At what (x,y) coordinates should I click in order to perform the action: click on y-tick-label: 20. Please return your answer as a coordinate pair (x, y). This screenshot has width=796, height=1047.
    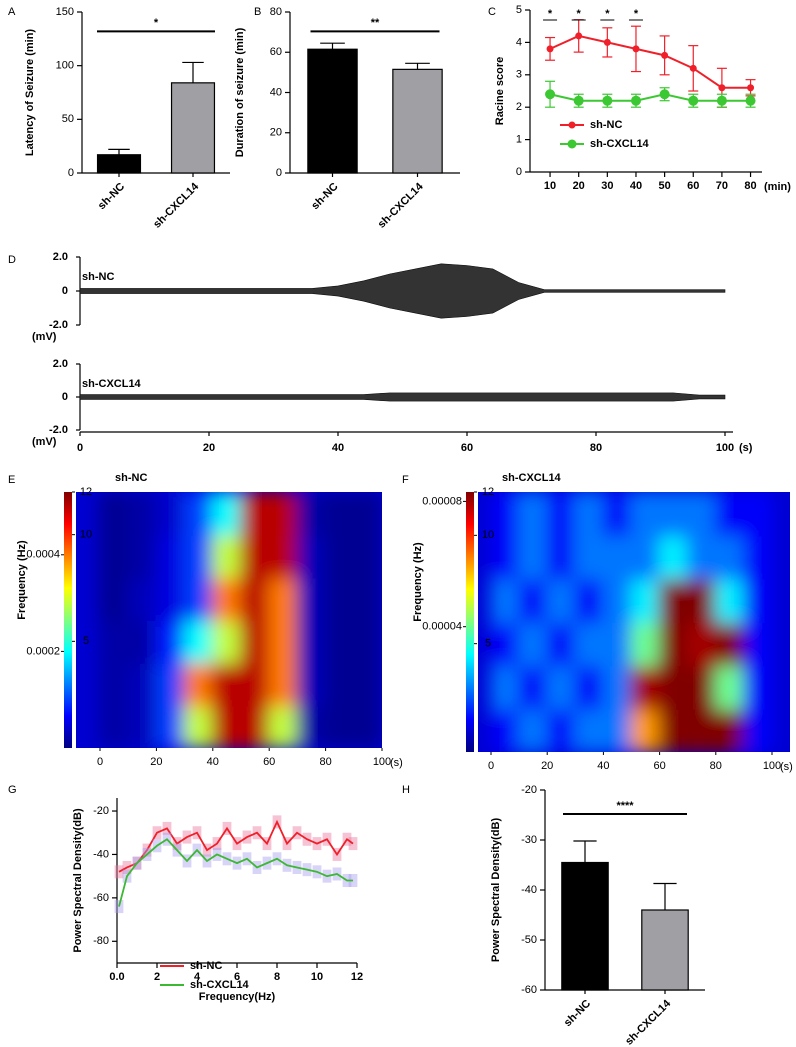
    Looking at the image, I should click on (276, 133).